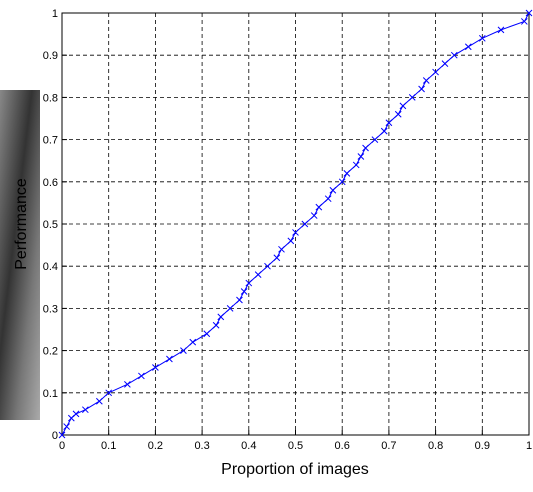 The height and width of the screenshot is (492, 533). Describe the element at coordinates (50, 141) in the screenshot. I see `y-tick-label: 0.7` at that location.